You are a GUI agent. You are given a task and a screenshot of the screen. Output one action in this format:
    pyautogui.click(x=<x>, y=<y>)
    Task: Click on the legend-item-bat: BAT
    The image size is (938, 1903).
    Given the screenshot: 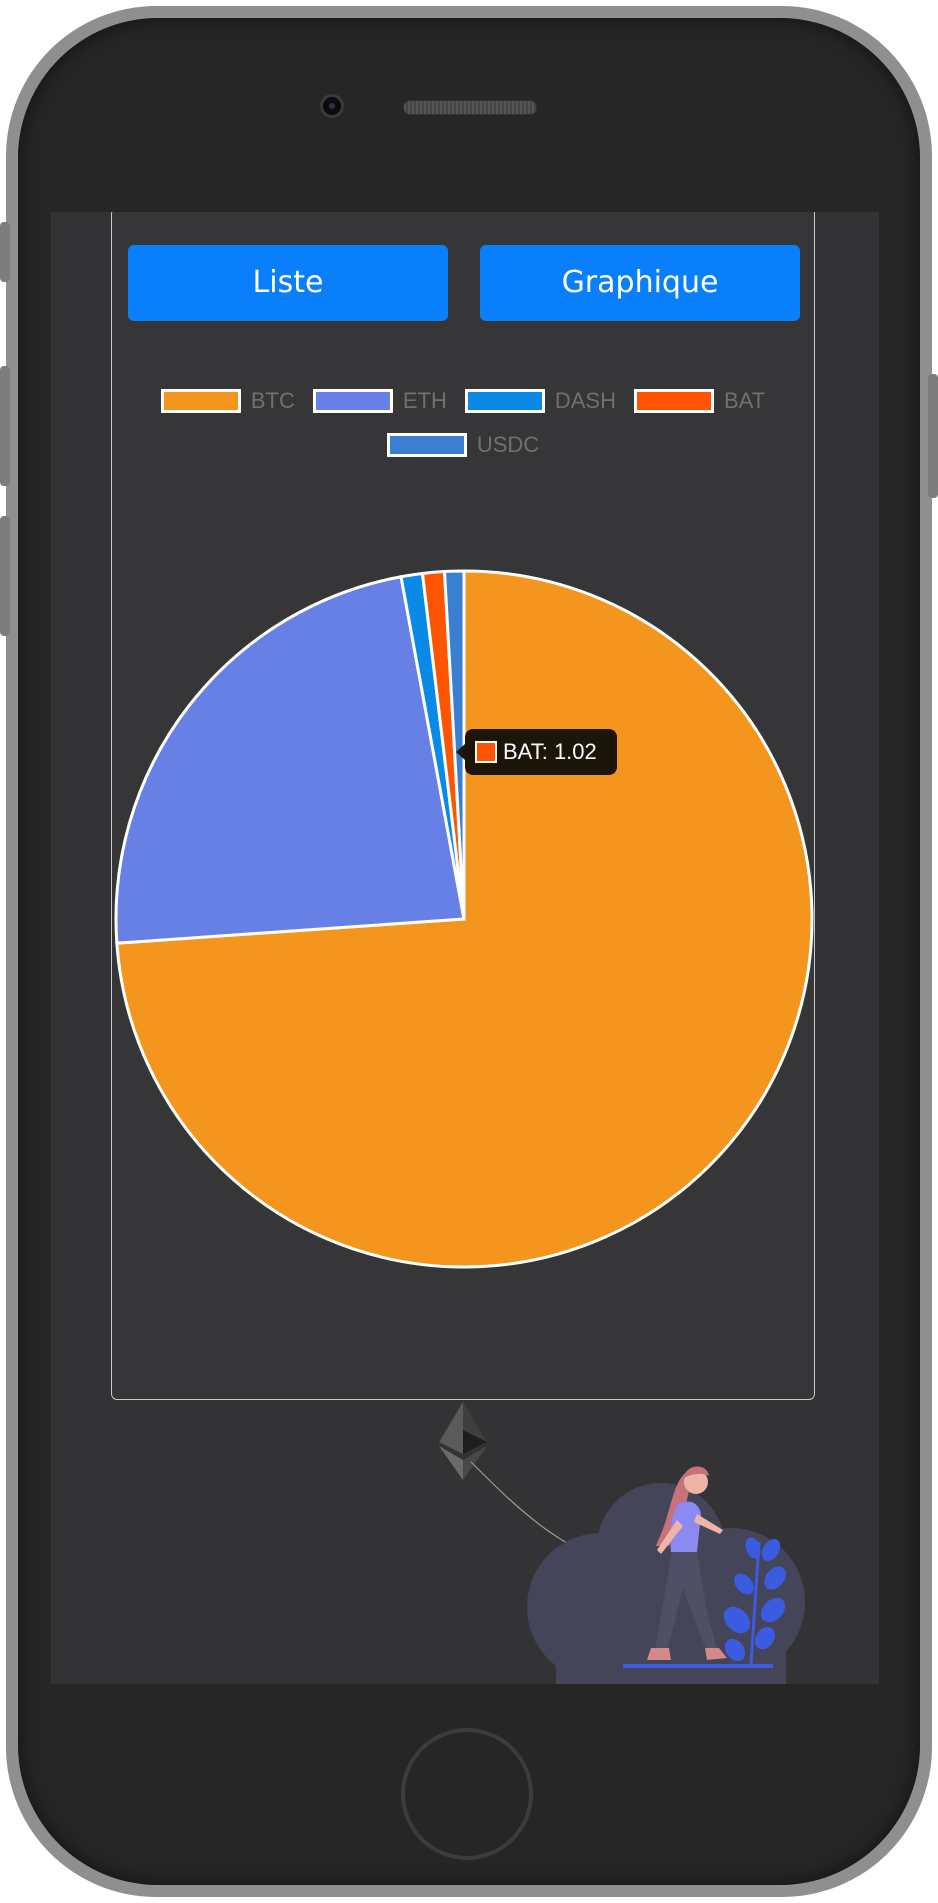 What is the action you would take?
    pyautogui.click(x=699, y=401)
    